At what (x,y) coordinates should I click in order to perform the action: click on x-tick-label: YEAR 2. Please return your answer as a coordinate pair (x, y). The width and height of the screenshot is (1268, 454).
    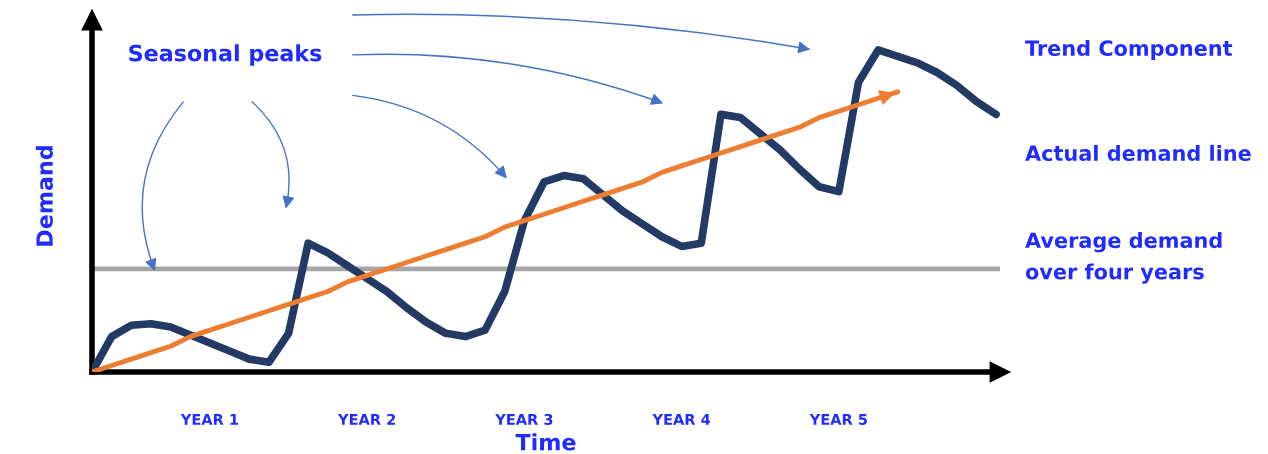
    Looking at the image, I should click on (366, 419).